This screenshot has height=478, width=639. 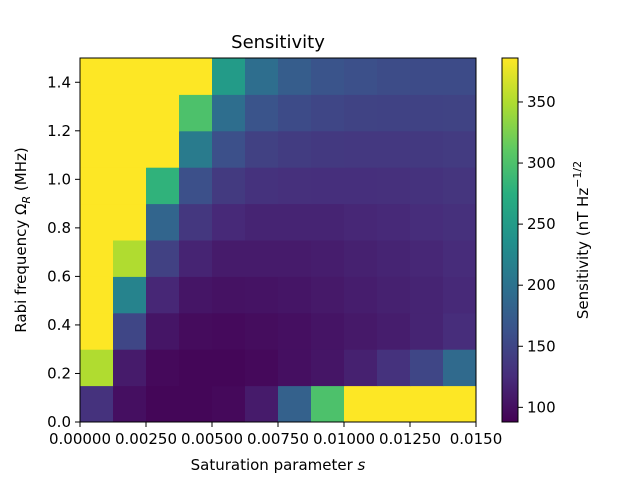 What do you see at coordinates (59, 325) in the screenshot?
I see `y-tick-label: 0.4` at bounding box center [59, 325].